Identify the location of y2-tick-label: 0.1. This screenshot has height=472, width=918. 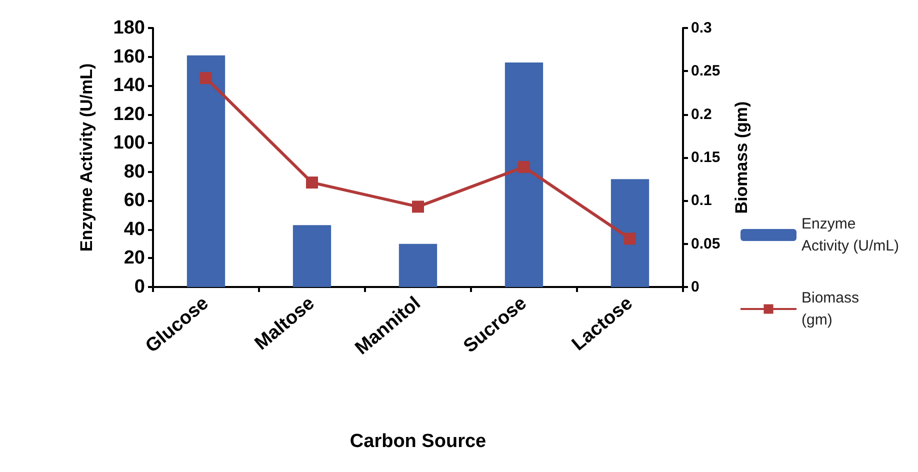
(701, 201).